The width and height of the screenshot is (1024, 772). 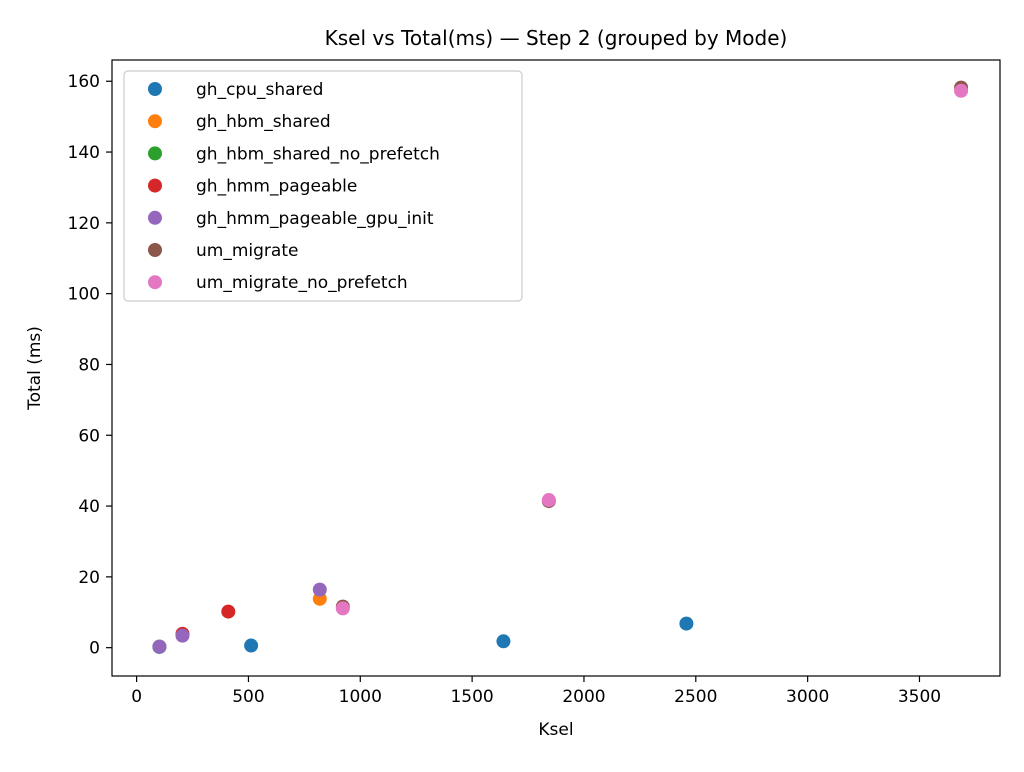 I want to click on series-gh_cpu_shared, so click(x=423, y=635).